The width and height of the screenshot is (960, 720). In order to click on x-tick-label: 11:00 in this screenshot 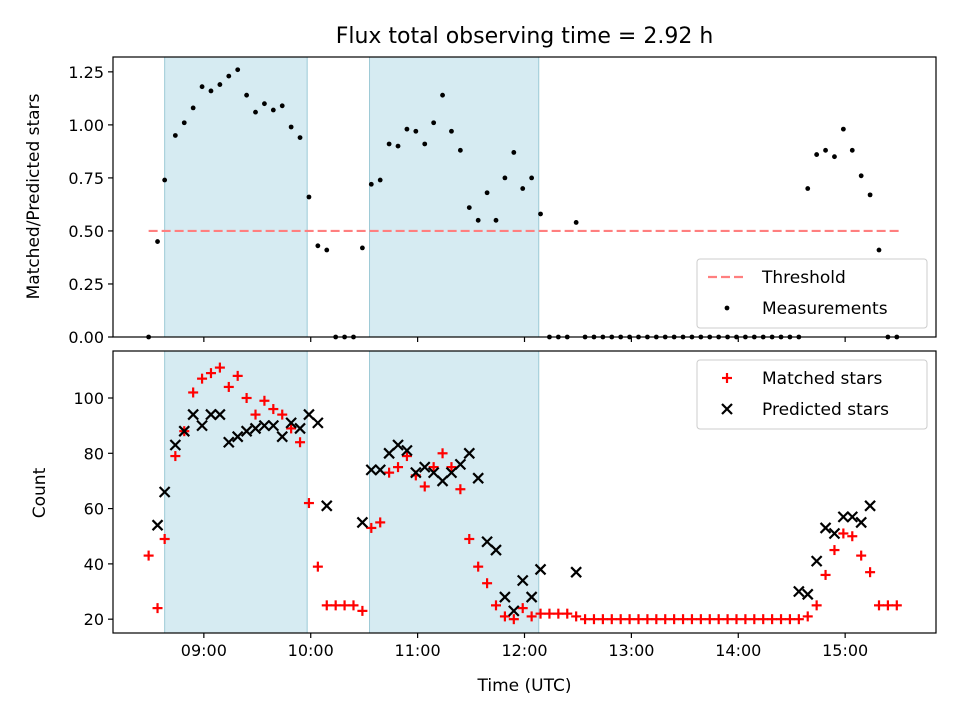, I will do `click(418, 650)`.